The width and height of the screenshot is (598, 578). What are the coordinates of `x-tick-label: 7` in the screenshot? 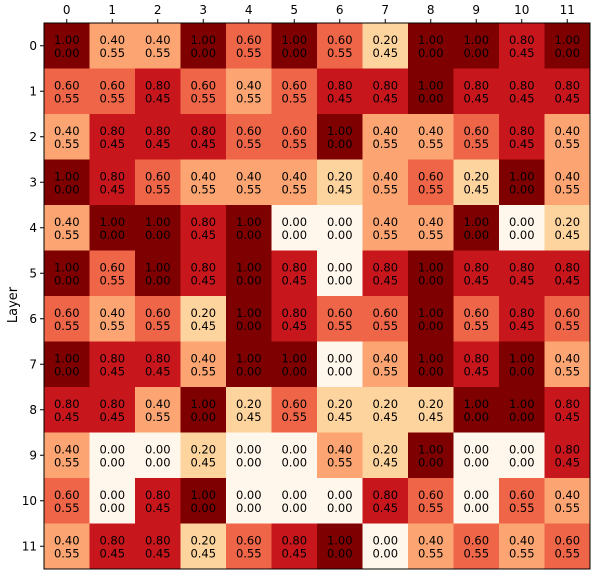 It's located at (385, 10).